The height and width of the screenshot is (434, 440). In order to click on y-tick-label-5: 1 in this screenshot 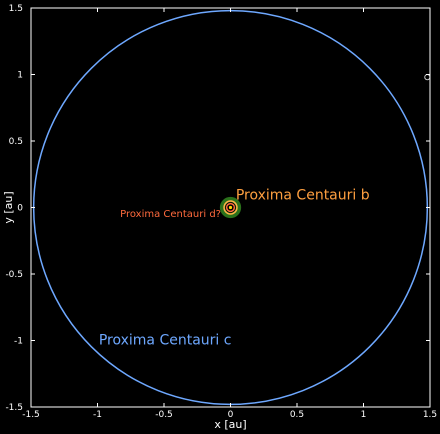, I will do `click(20, 76)`.